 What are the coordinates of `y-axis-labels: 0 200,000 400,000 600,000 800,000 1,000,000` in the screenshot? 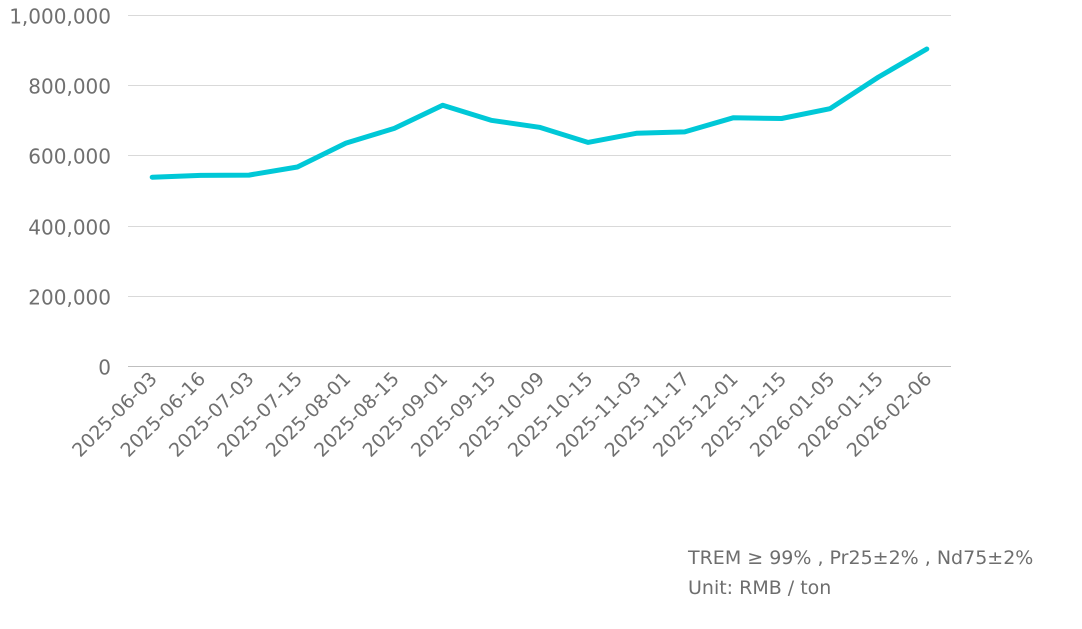 It's located at (60, 192).